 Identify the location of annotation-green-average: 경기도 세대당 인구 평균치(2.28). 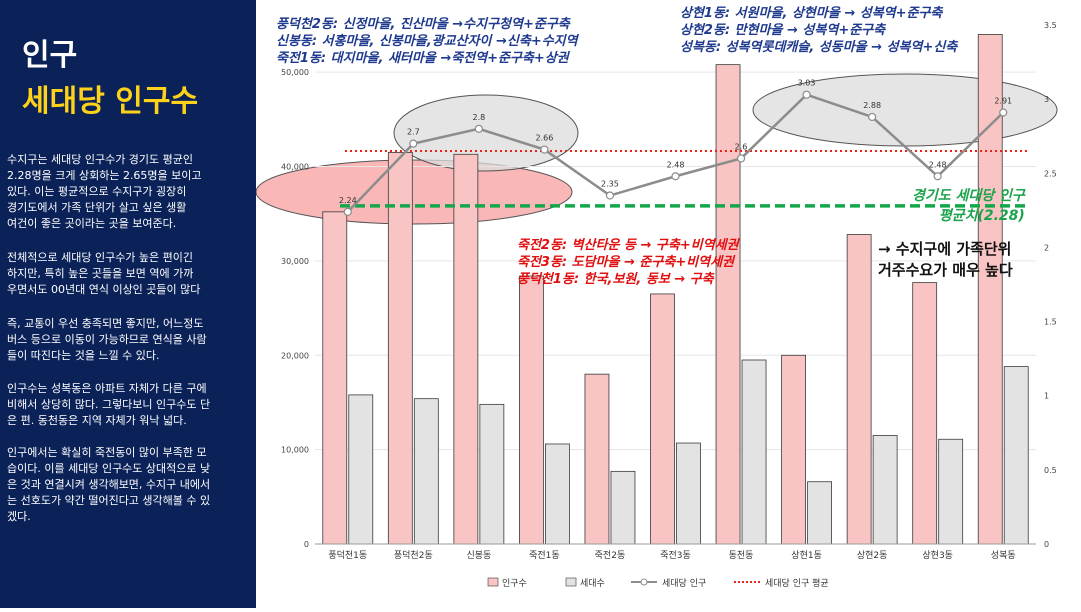
(968, 206).